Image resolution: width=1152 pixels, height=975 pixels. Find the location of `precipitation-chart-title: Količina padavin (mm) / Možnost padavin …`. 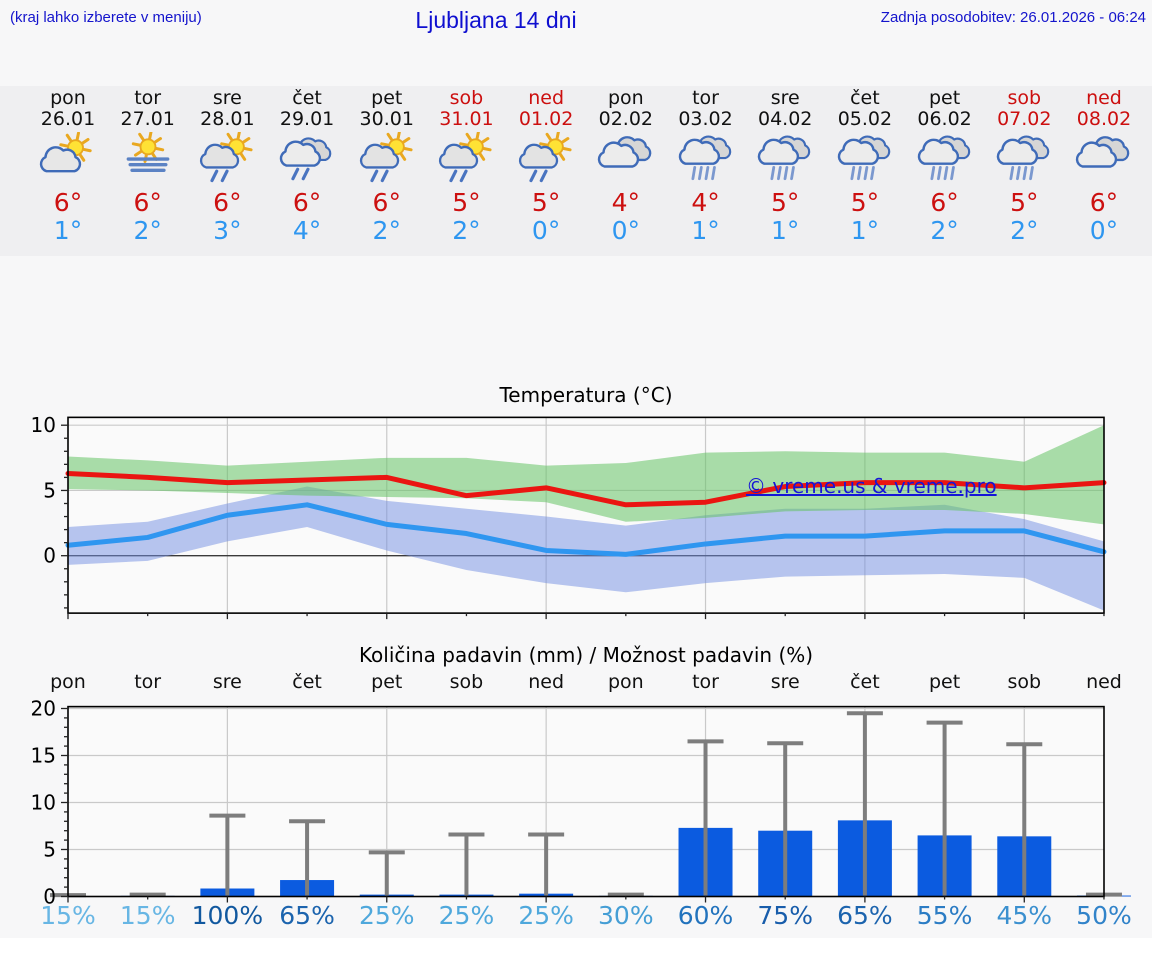

precipitation-chart-title: Količina padavin (mm) / Možnost padavin … is located at coordinates (586, 655).